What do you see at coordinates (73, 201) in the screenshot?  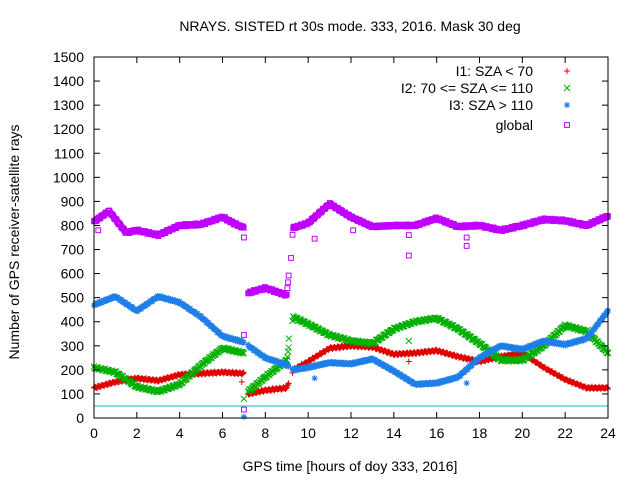 I see `y-tick-label: 900` at bounding box center [73, 201].